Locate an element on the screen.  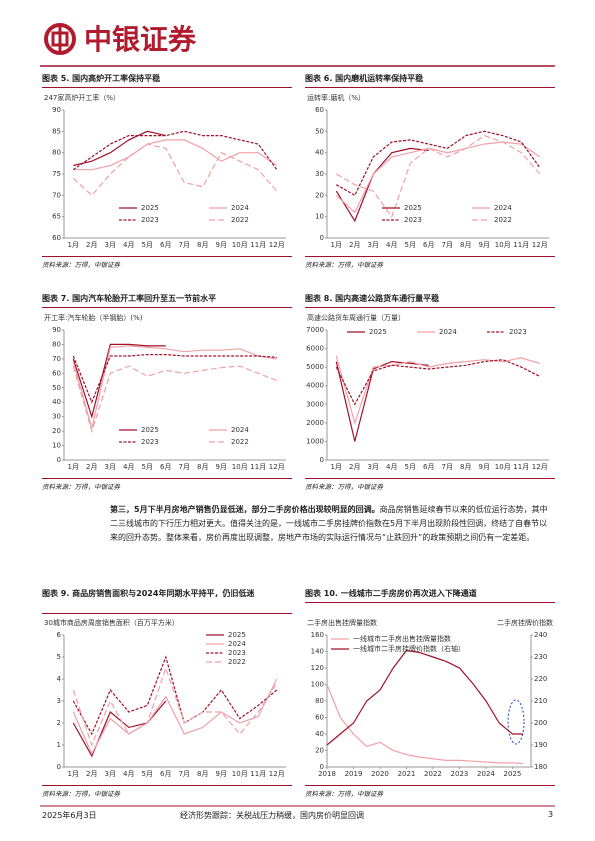
y2-tick-label: 230 is located at coordinates (540, 657).